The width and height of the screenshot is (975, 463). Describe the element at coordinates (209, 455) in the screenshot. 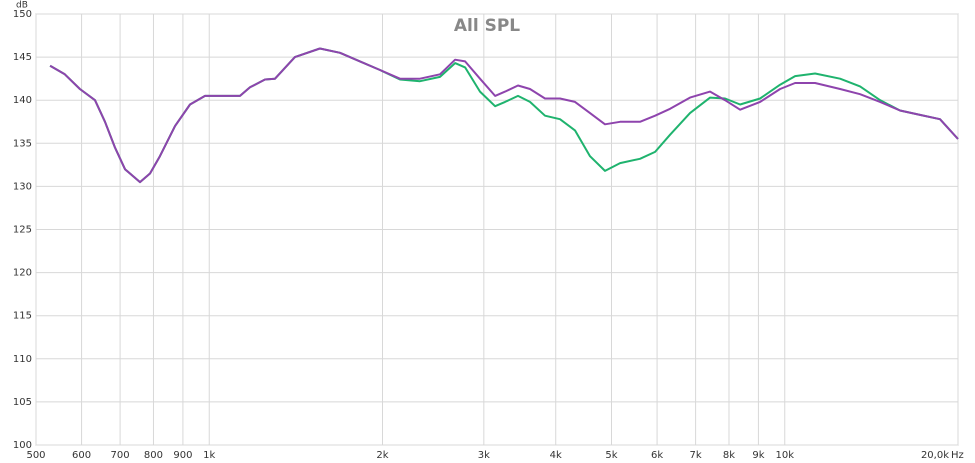

I see `x-tick-label: 1k` at that location.